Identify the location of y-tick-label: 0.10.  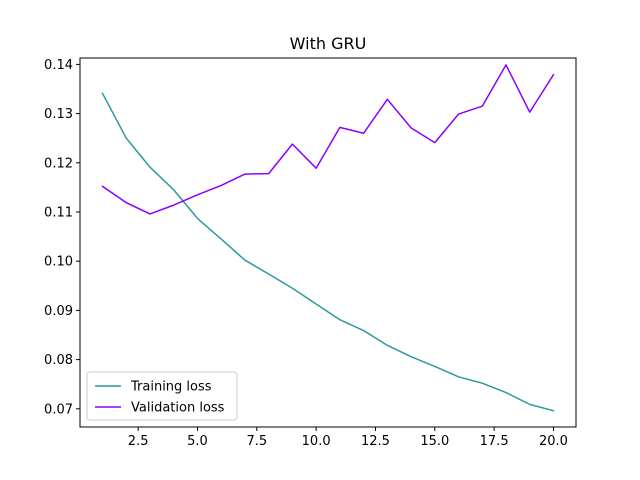
(58, 262).